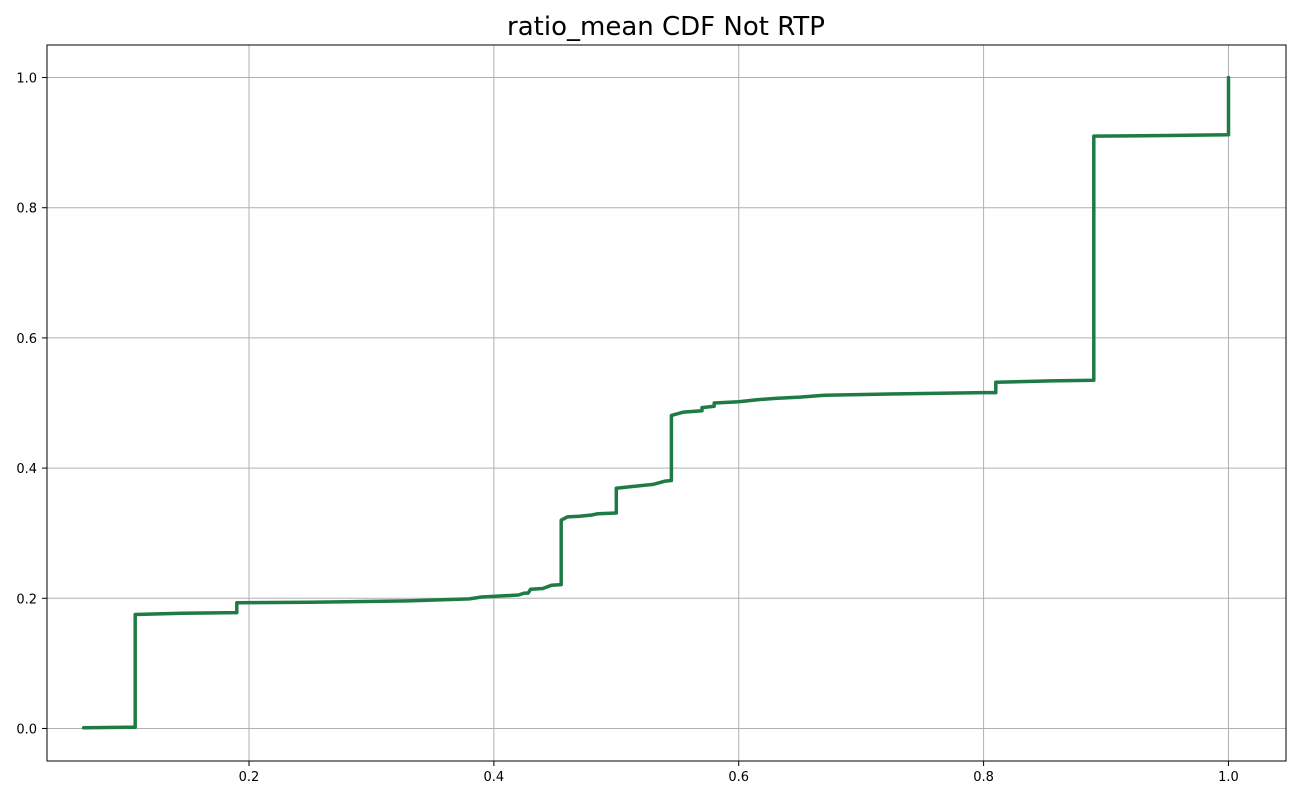 The image size is (1300, 800). What do you see at coordinates (1228, 777) in the screenshot?
I see `x-tick-label: 1.0` at bounding box center [1228, 777].